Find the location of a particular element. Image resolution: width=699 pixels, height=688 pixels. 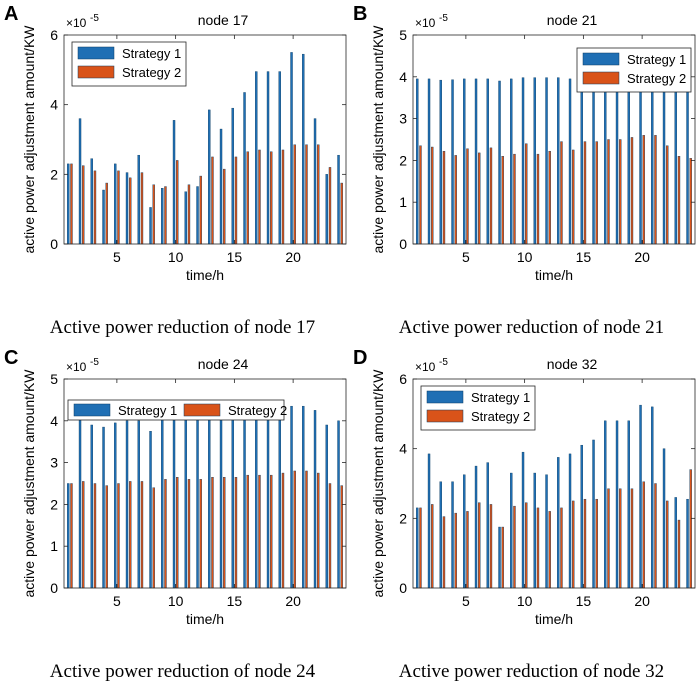

y-tick-label: 5 is located at coordinates (403, 35).